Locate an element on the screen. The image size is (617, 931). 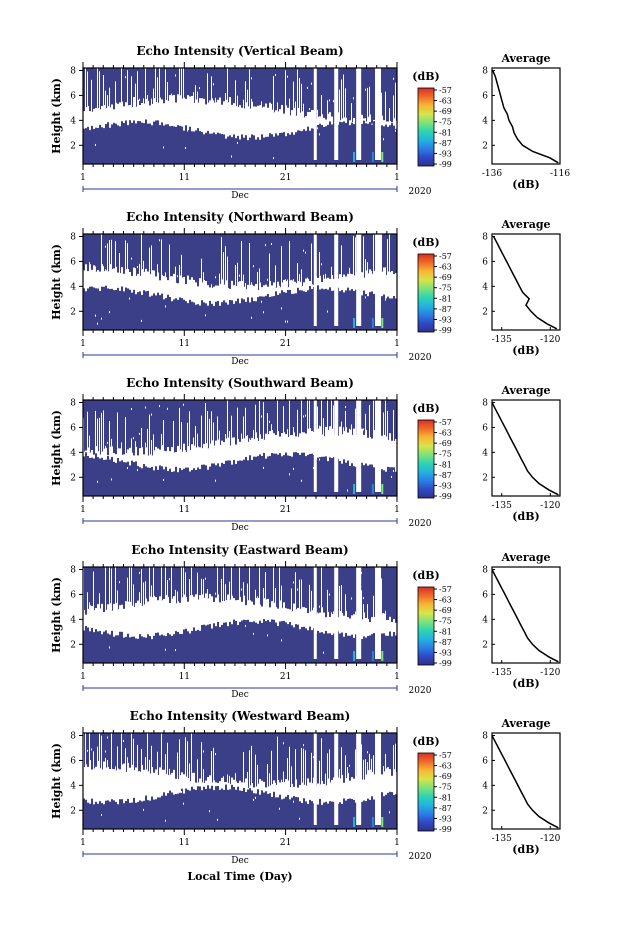
average-profile-line is located at coordinates (525, 782).